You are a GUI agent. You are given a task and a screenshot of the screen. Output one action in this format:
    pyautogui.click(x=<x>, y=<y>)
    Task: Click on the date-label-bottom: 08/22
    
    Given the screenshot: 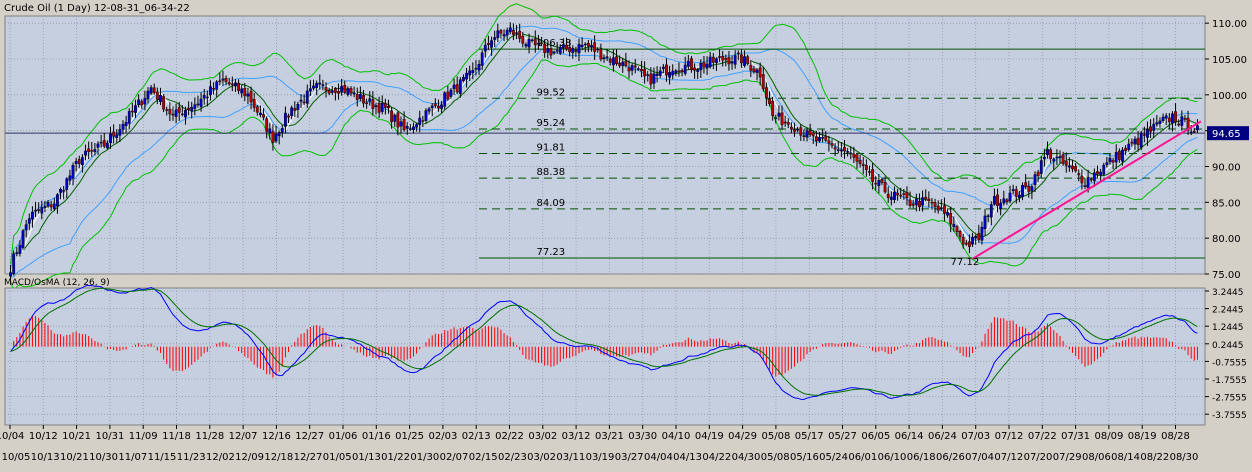 What is the action you would take?
    pyautogui.click(x=1154, y=457)
    